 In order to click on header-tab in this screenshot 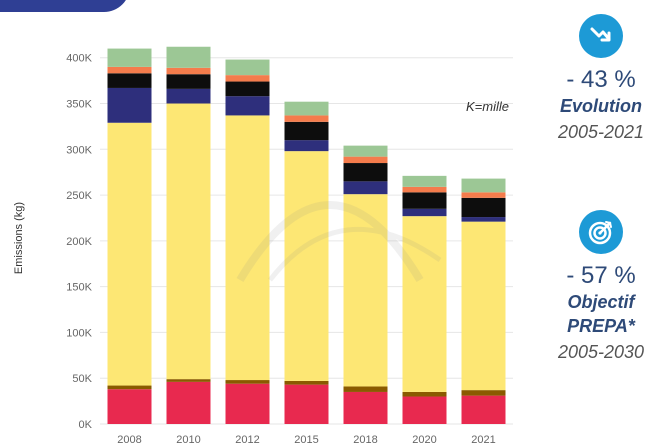, I will do `click(65, 6)`.